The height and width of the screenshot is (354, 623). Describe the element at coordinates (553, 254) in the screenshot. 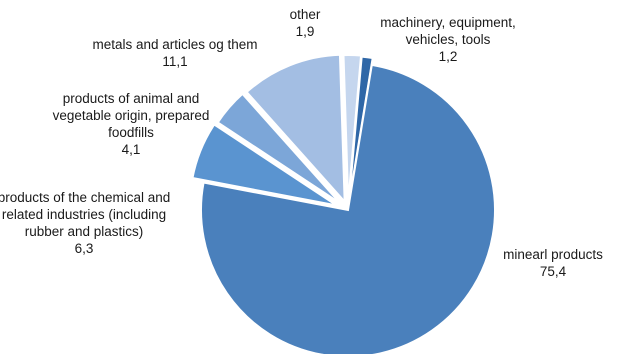

I see `pie-category-label: minearl products` at that location.